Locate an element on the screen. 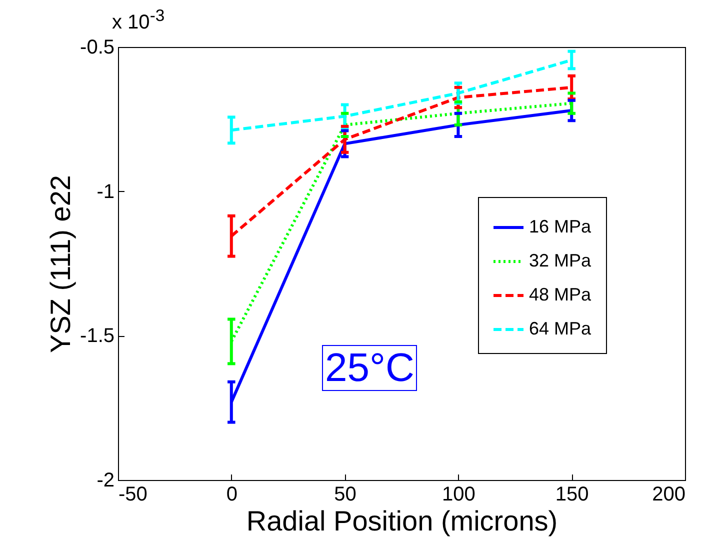 The image size is (716, 558). legend-label: 48 MPa is located at coordinates (560, 294).